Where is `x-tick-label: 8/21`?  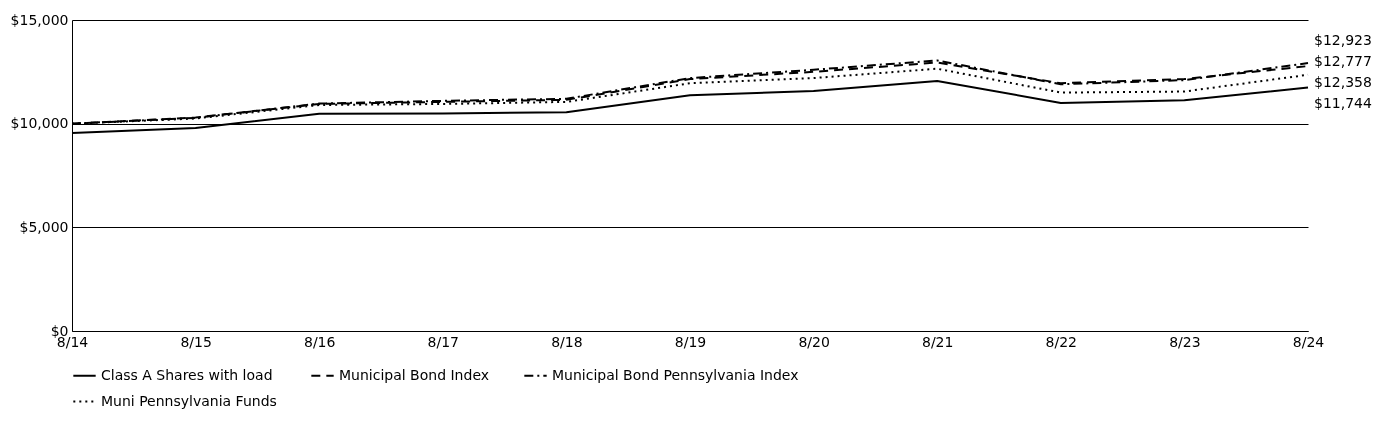
x-tick-label: 8/21 is located at coordinates (937, 341).